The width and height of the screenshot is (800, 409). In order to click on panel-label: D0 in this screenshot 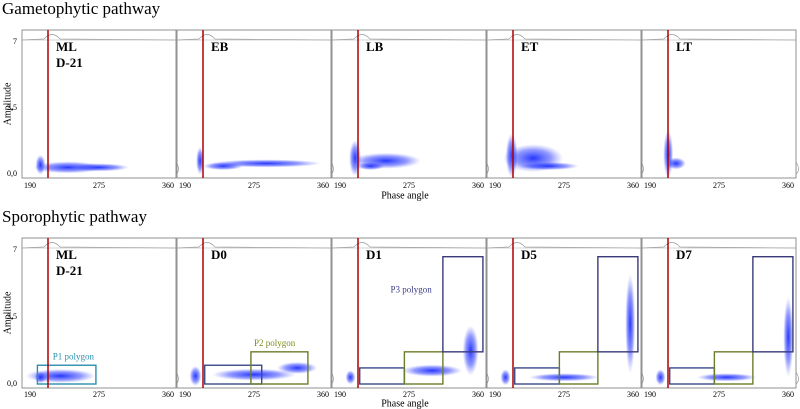, I will do `click(219, 254)`.